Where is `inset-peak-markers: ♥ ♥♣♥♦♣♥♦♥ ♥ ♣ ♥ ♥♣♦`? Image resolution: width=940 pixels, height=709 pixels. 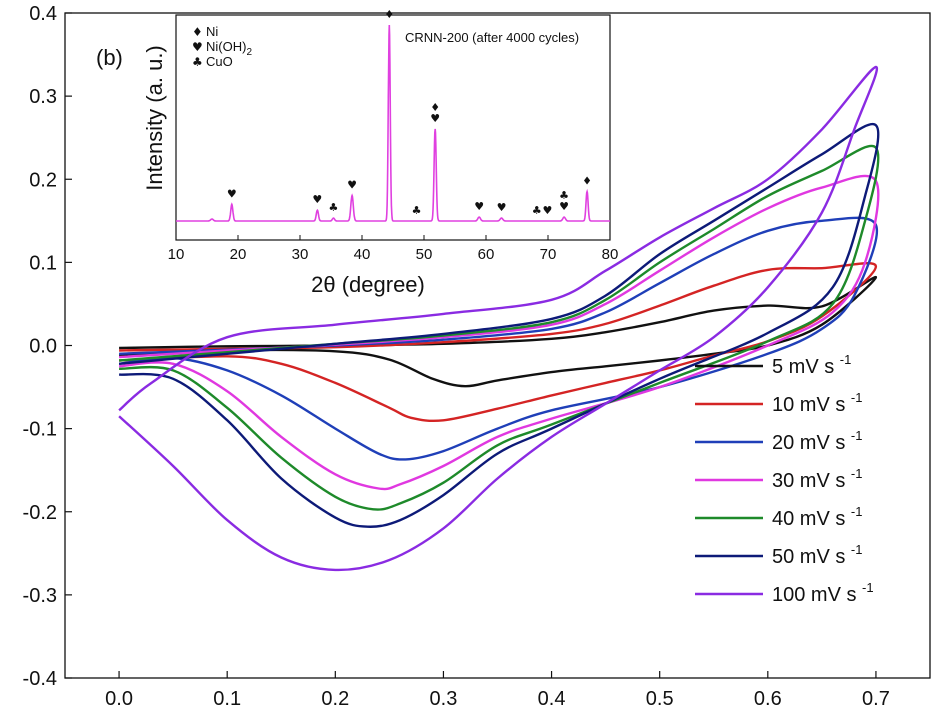
inset-peak-markers: ♥ ♥♣♥♦♣♥♦♥ ♥ ♣ ♥ ♥♣♦ is located at coordinates (409, 112).